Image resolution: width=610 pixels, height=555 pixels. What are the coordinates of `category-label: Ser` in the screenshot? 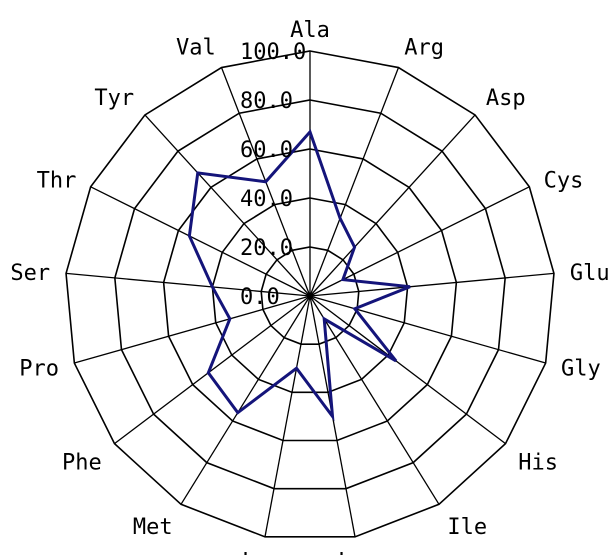 It's located at (30, 273).